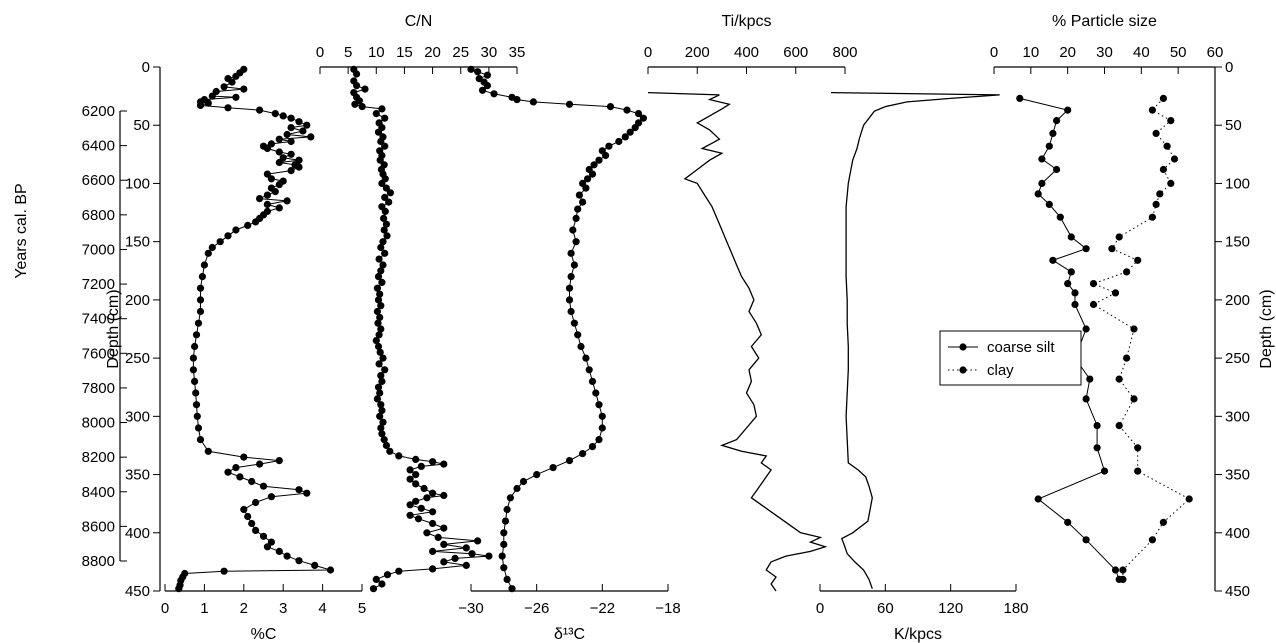 The height and width of the screenshot is (643, 1276). What do you see at coordinates (322, 608) in the screenshot?
I see `x-tick-label: 4` at bounding box center [322, 608].